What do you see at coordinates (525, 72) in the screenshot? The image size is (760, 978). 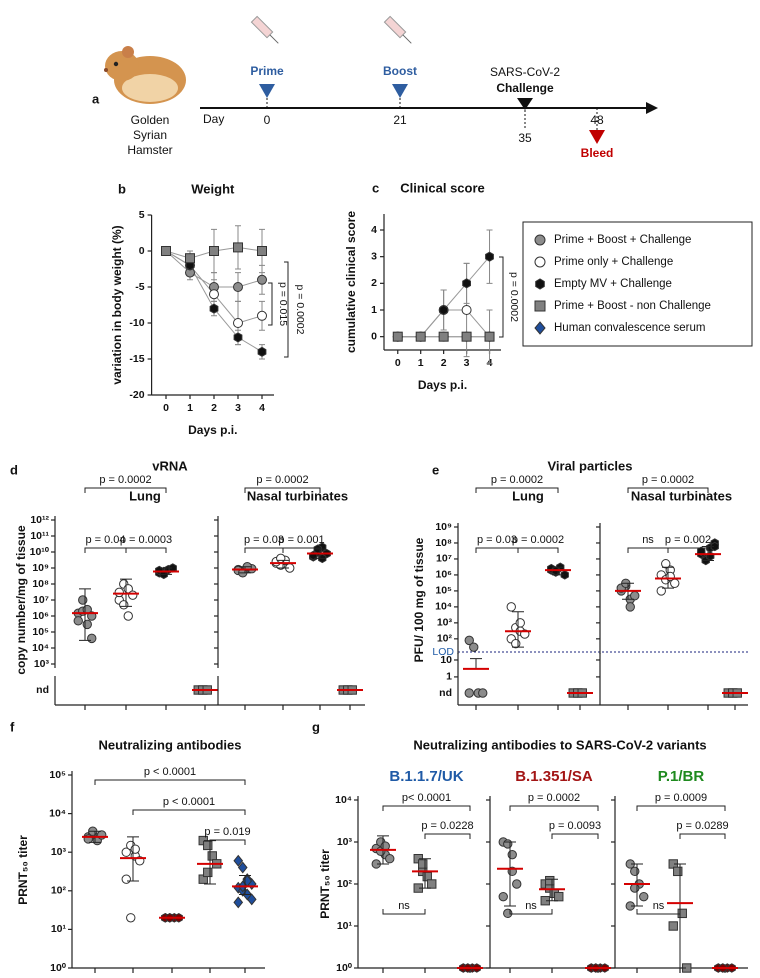 I see `event-label: SARS-CoV-2` at bounding box center [525, 72].